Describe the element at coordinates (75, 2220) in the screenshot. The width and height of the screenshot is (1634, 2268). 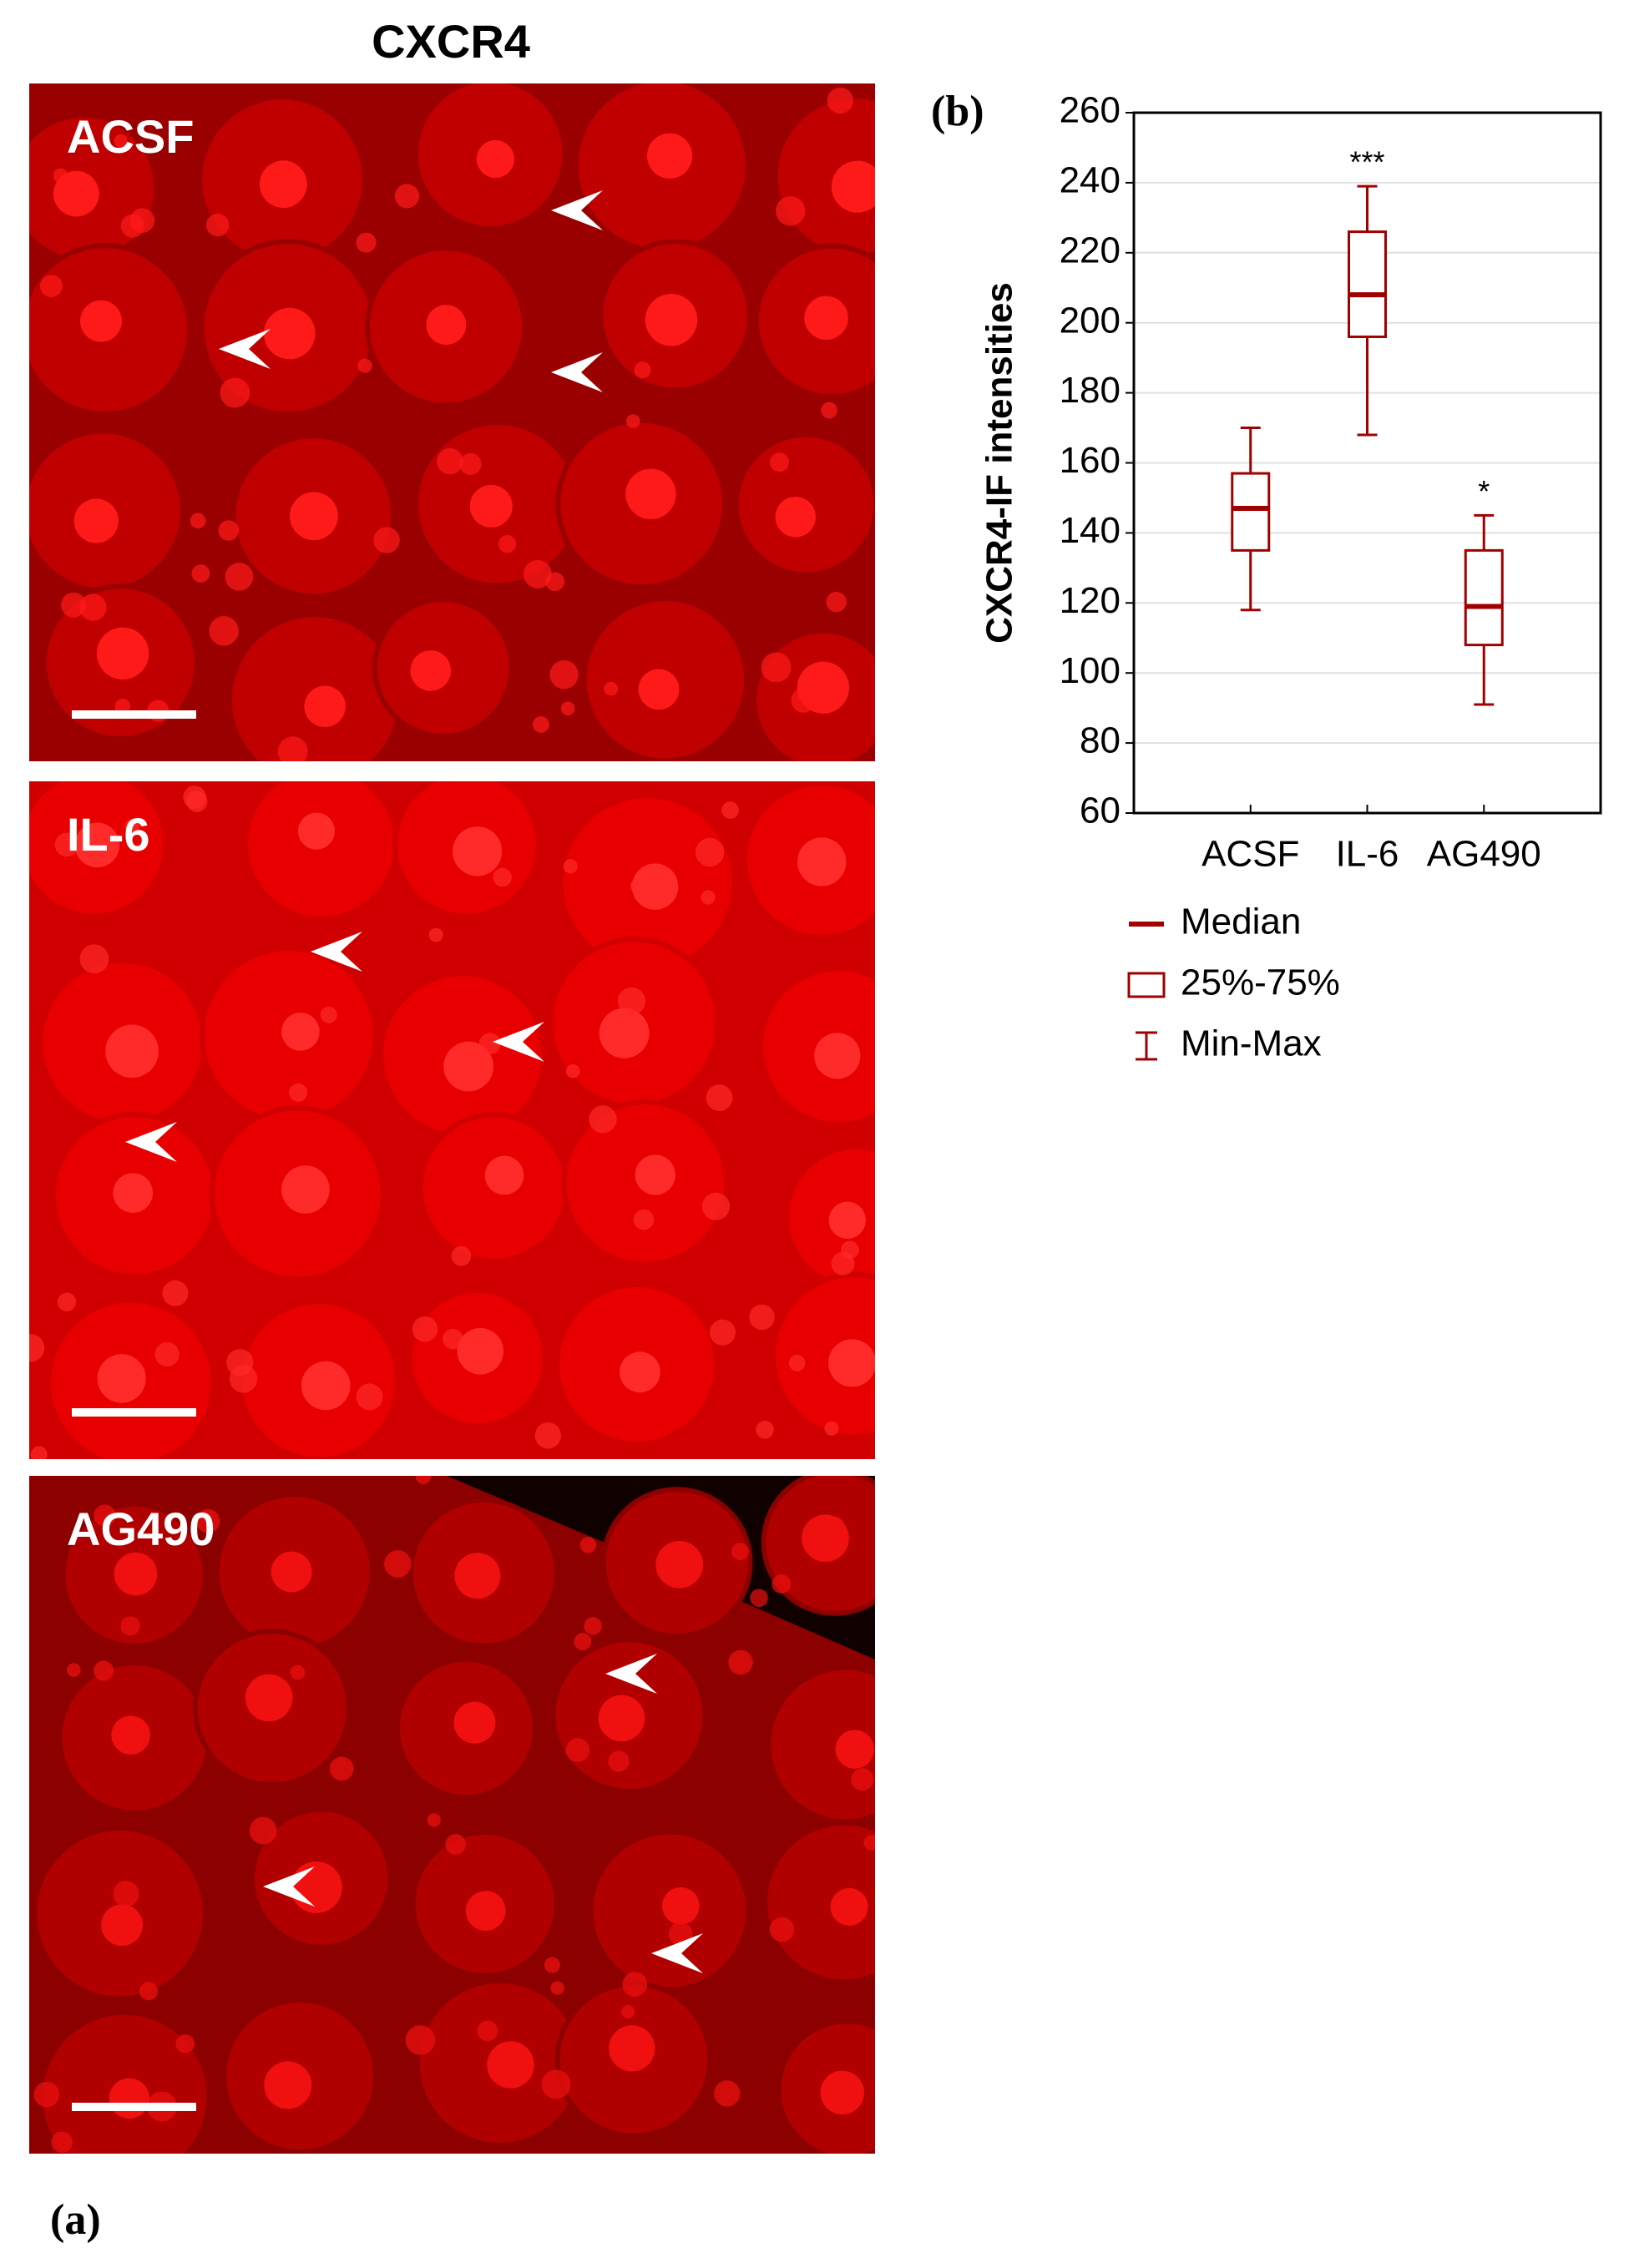
I see `panel-label: (a)` at that location.